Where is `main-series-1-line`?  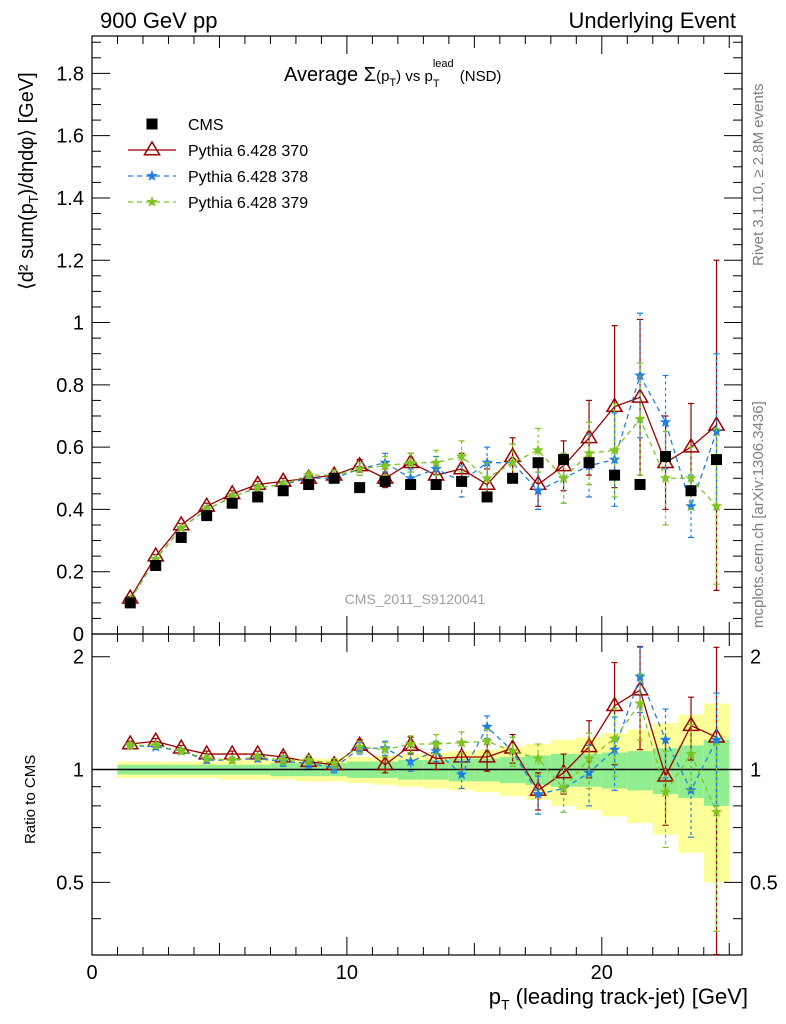 main-series-1-line is located at coordinates (423, 497).